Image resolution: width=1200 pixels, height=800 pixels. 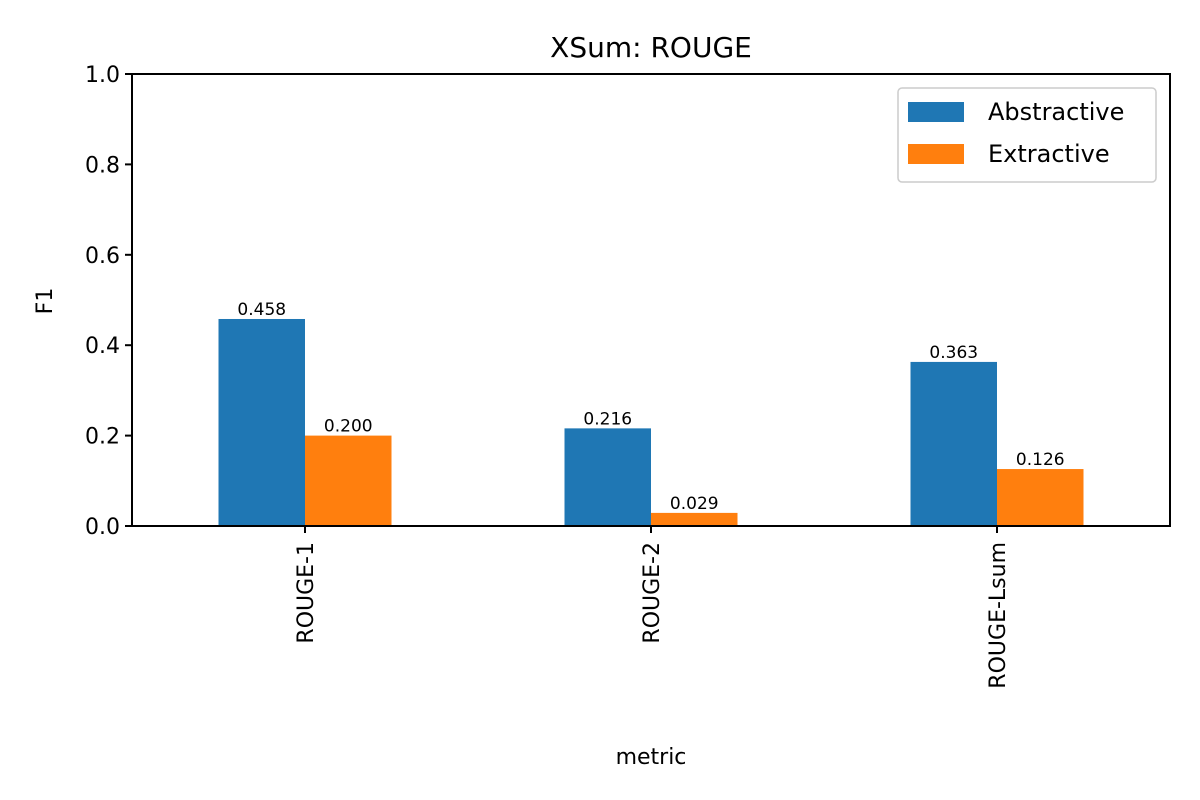 I want to click on y-tick-label: 0.2, so click(x=102, y=437).